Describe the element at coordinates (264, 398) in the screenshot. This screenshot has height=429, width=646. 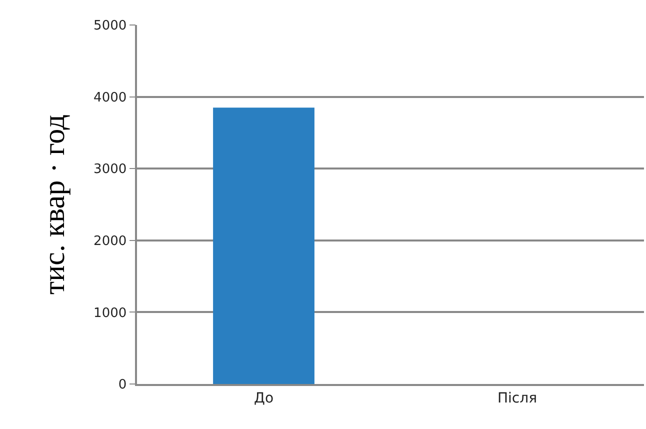
I see `x-tick-label: До` at that location.